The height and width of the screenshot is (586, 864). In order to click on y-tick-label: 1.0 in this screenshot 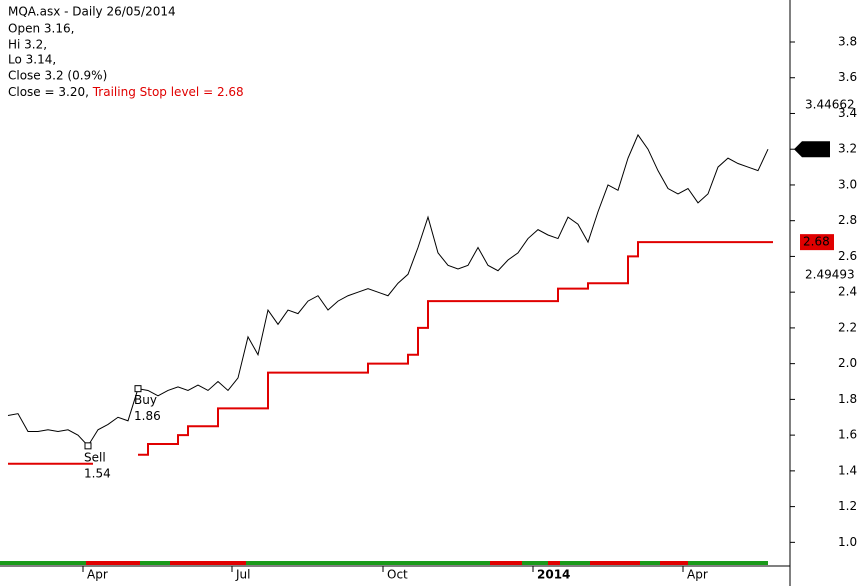, I will do `click(847, 542)`.